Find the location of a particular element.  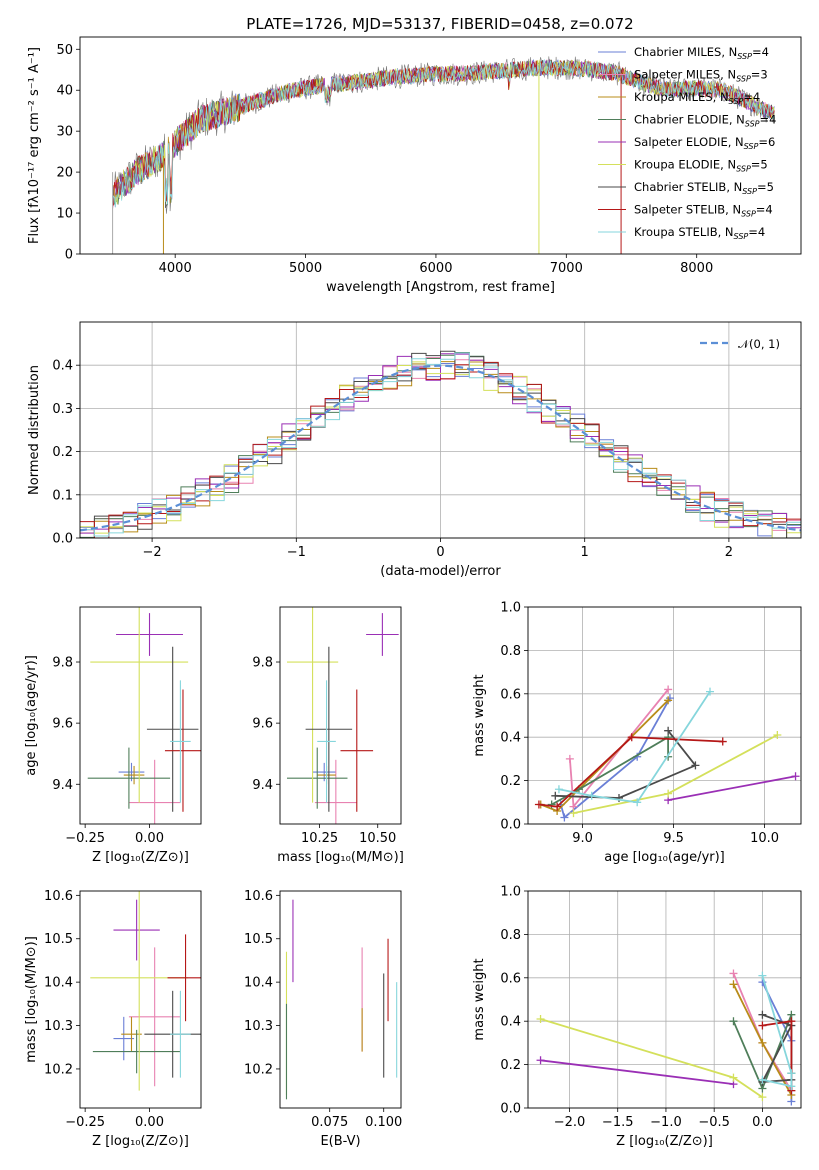

plot-area-age-weight is located at coordinates (667, 753).